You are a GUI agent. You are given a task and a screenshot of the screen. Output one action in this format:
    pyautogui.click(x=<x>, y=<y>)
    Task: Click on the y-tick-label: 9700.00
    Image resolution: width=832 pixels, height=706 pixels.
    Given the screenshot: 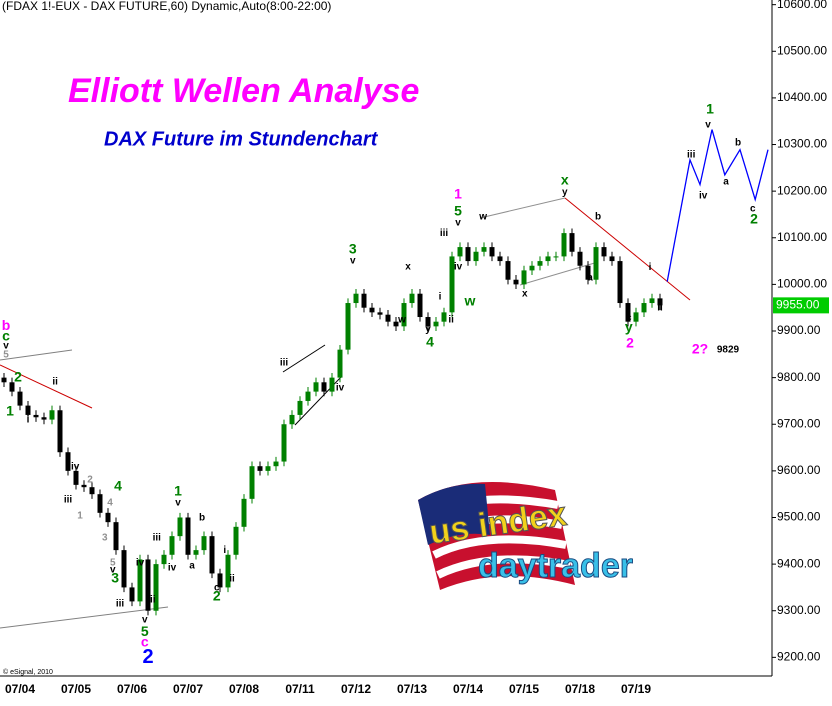 What is the action you would take?
    pyautogui.click(x=799, y=423)
    